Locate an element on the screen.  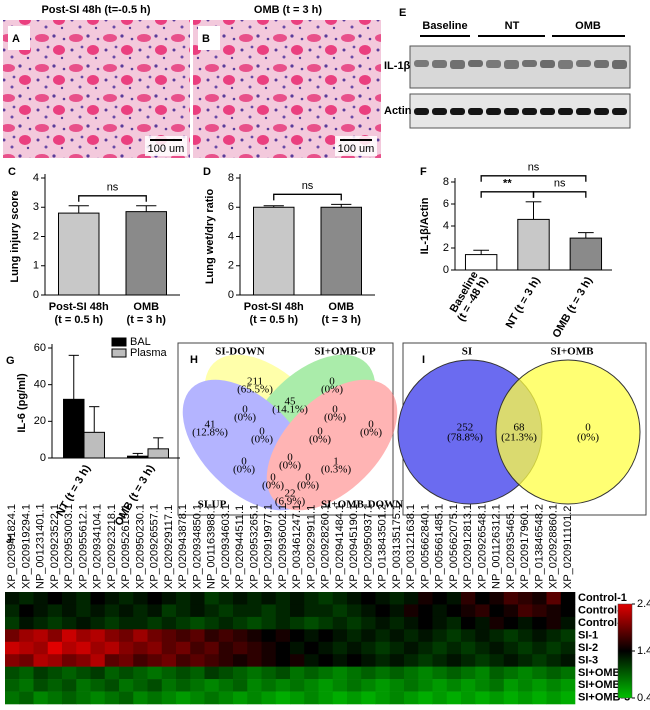
region-count: 41 is located at coordinates (210, 425).